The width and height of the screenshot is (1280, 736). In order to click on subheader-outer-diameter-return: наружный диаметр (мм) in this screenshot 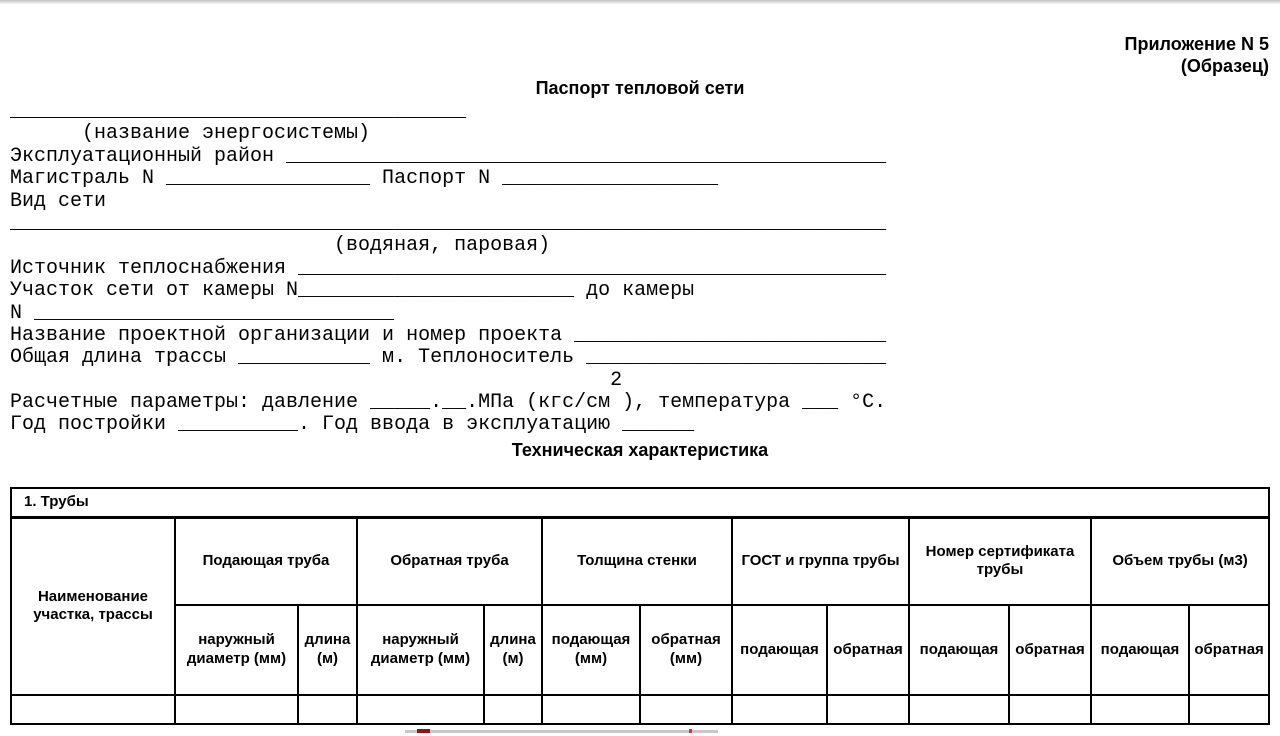, I will do `click(420, 650)`.